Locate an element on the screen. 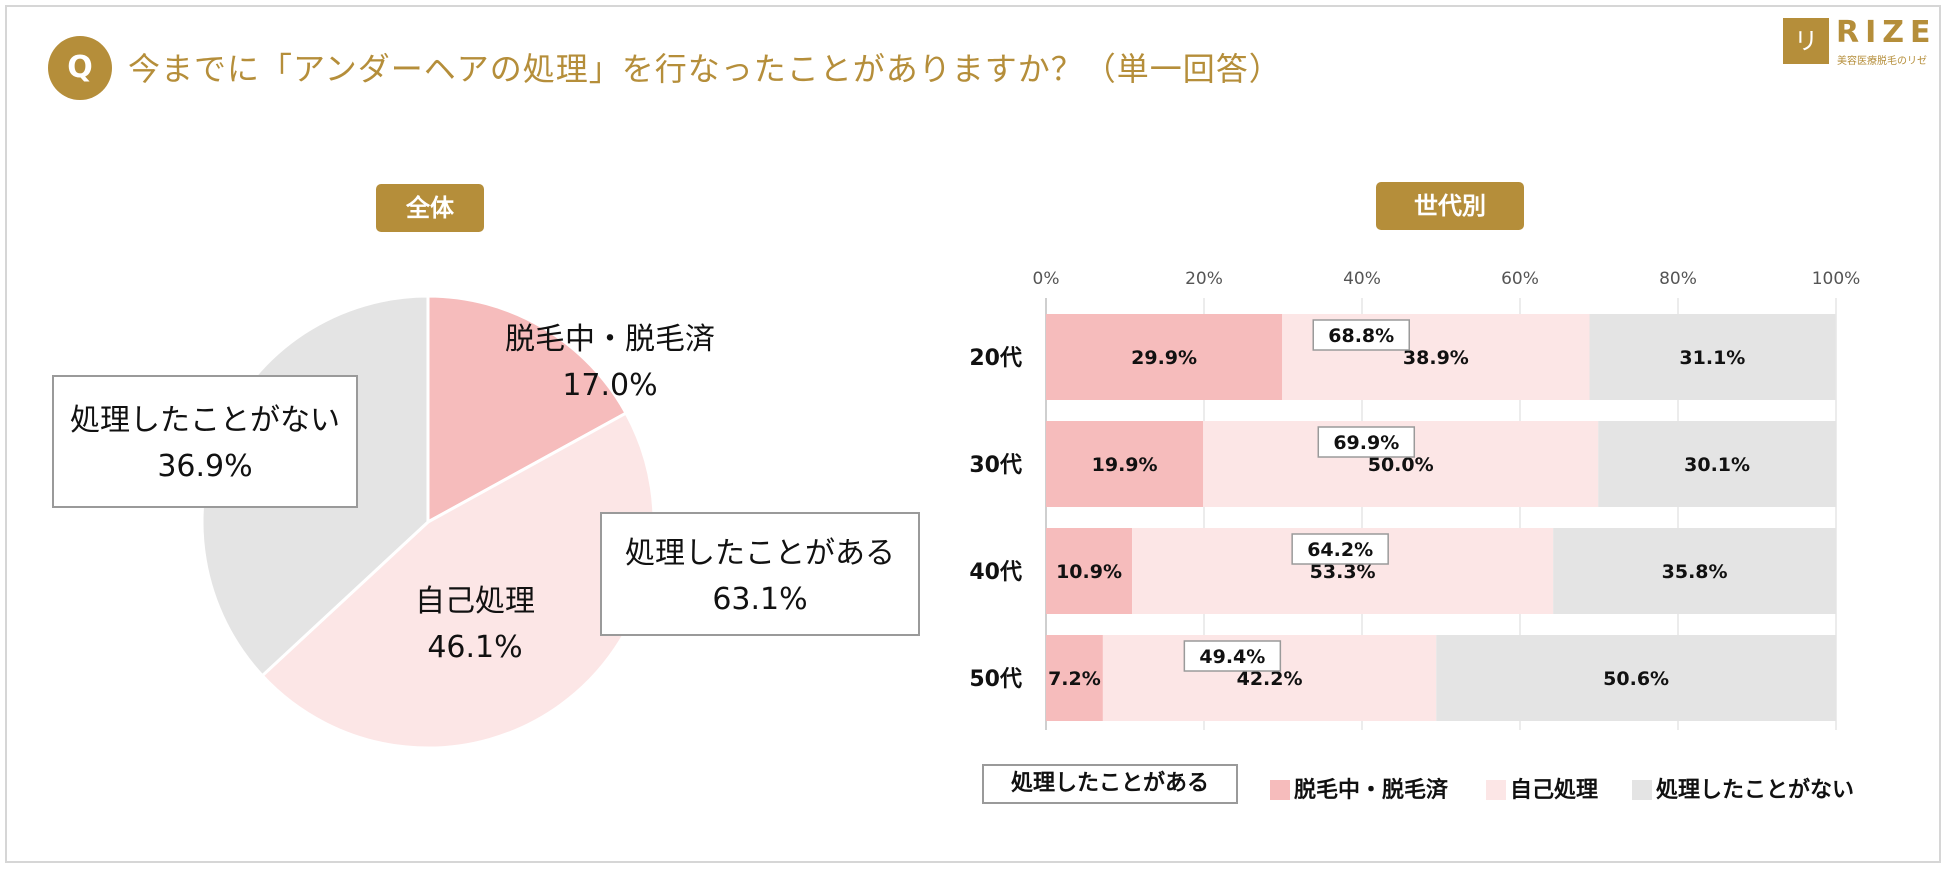 This screenshot has width=1950, height=870. pie-callout-none-value: 36.9% is located at coordinates (205, 466).